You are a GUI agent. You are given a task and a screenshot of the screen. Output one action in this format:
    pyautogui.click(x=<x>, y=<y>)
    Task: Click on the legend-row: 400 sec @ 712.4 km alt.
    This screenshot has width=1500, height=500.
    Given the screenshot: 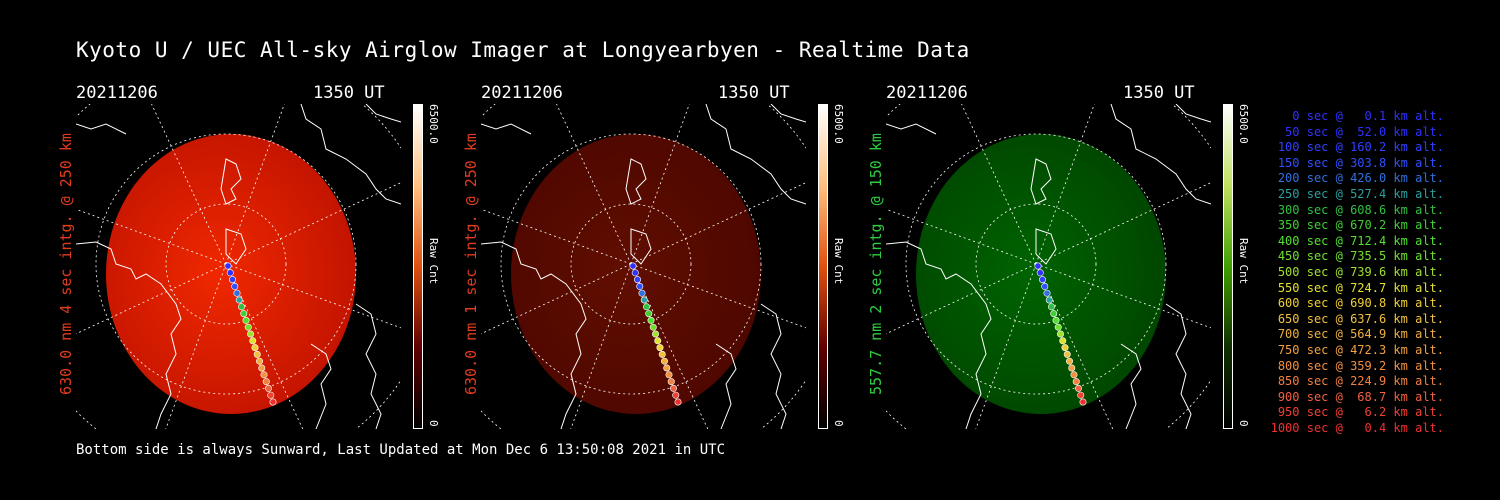 What is the action you would take?
    pyautogui.click(x=1360, y=240)
    